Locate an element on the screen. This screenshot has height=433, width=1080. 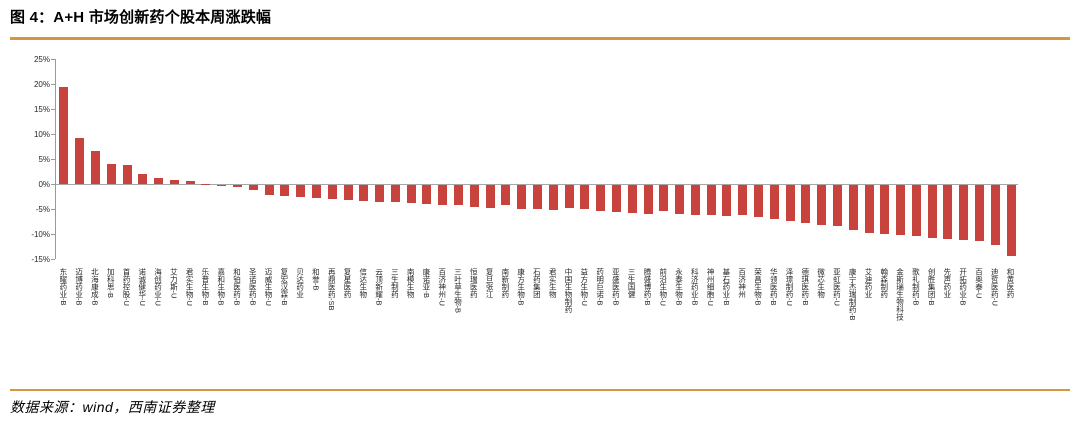
x-tick-label: 华领医药-B is located at coordinates (774, 287).